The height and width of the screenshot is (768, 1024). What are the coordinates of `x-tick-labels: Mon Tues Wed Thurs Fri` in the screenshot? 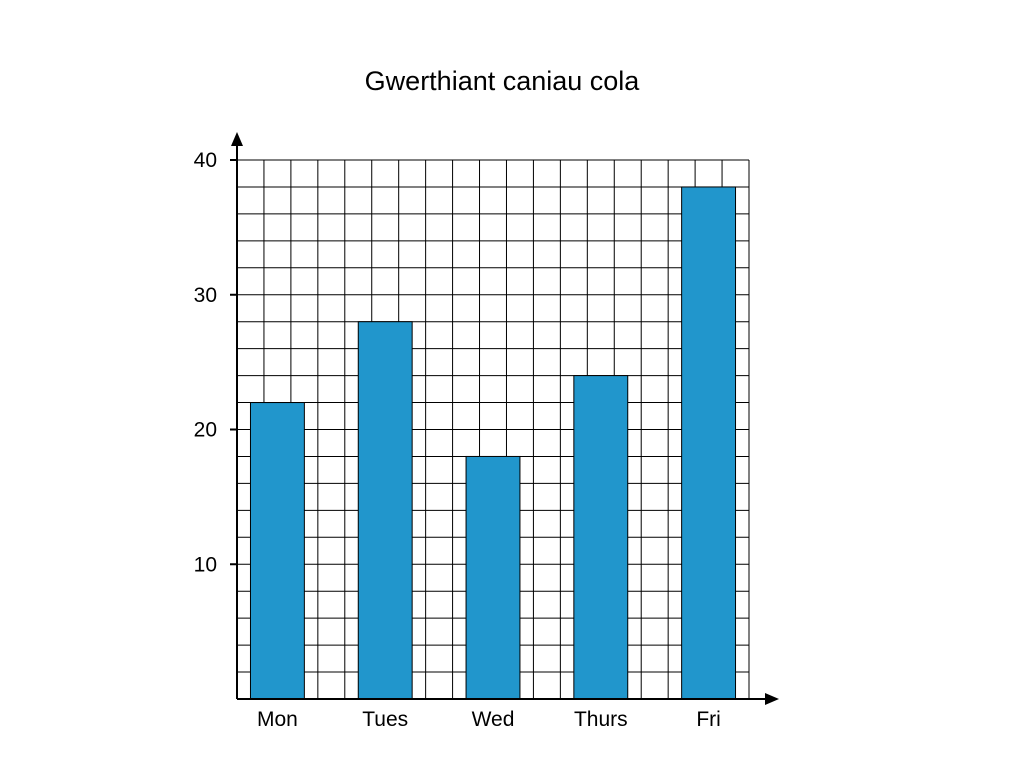 It's located at (489, 719).